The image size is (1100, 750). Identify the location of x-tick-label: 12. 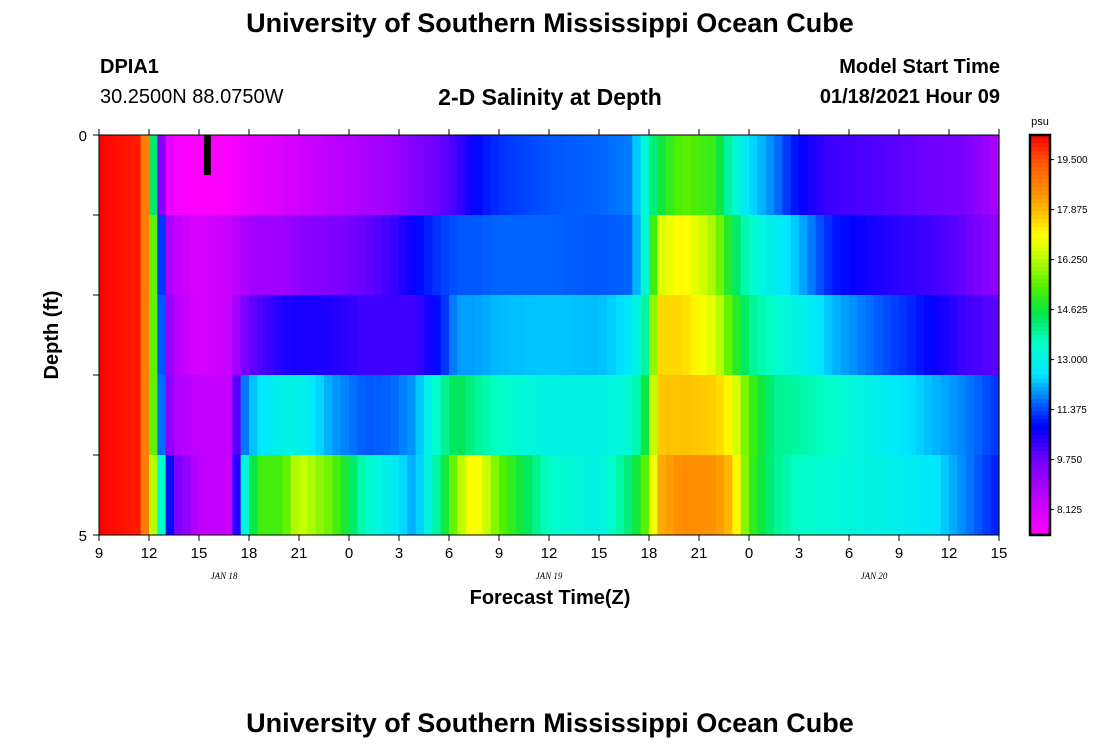
(549, 553).